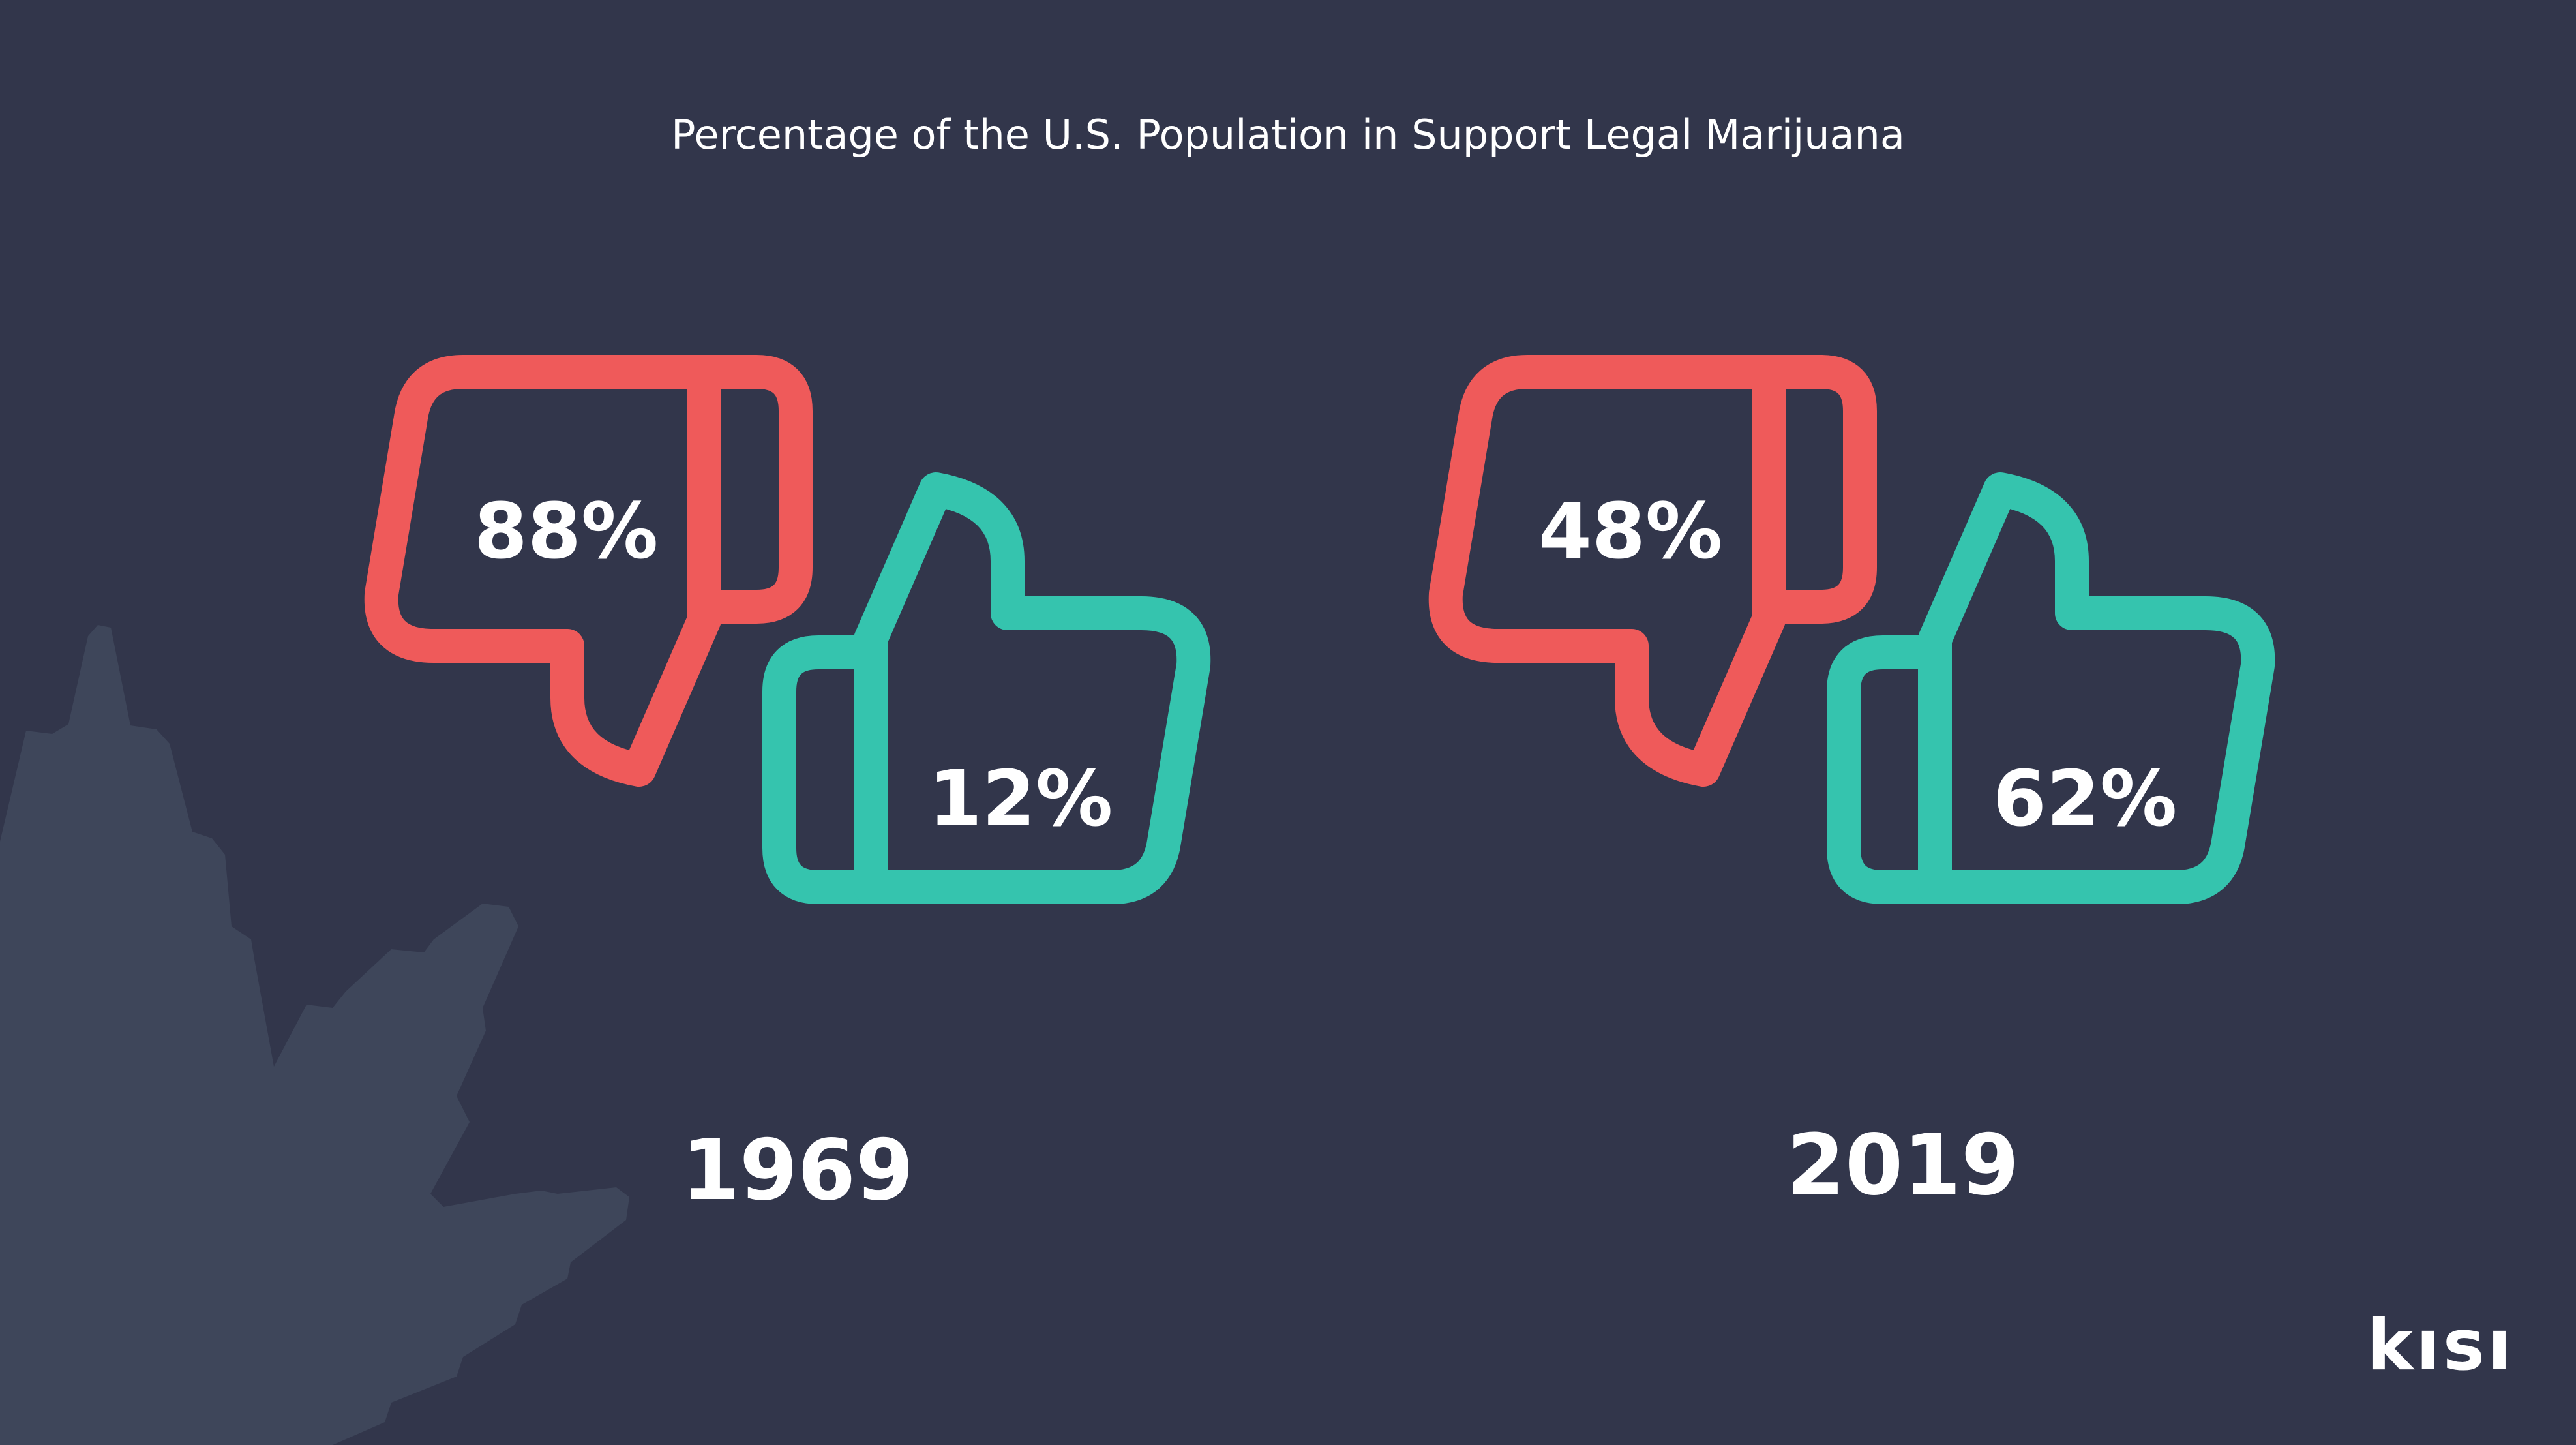  What do you see at coordinates (1630, 531) in the screenshot?
I see `value-label-oppose-2019: 48%` at bounding box center [1630, 531].